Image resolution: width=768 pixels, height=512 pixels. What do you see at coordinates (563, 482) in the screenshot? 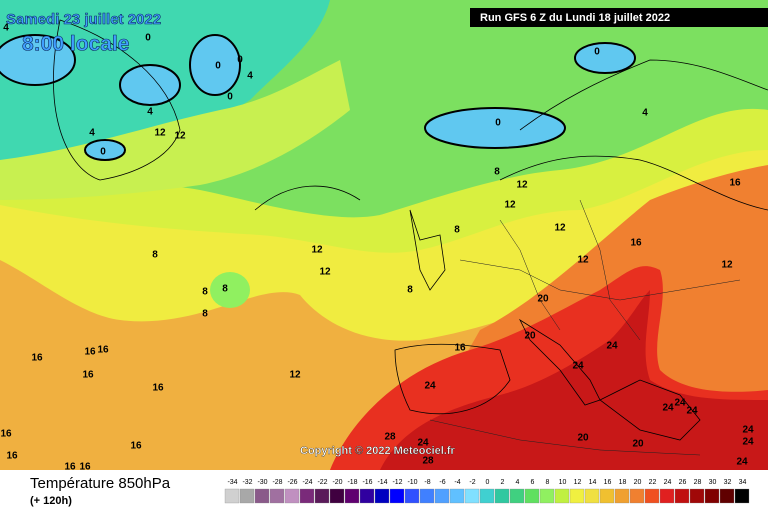
I see `scale-label: 10` at bounding box center [563, 482].